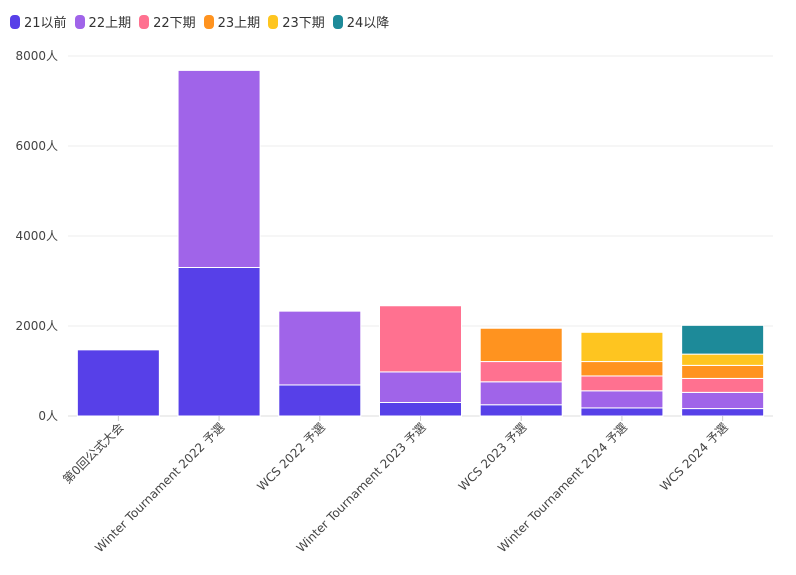  I want to click on legend-item: 23上期, so click(232, 21).